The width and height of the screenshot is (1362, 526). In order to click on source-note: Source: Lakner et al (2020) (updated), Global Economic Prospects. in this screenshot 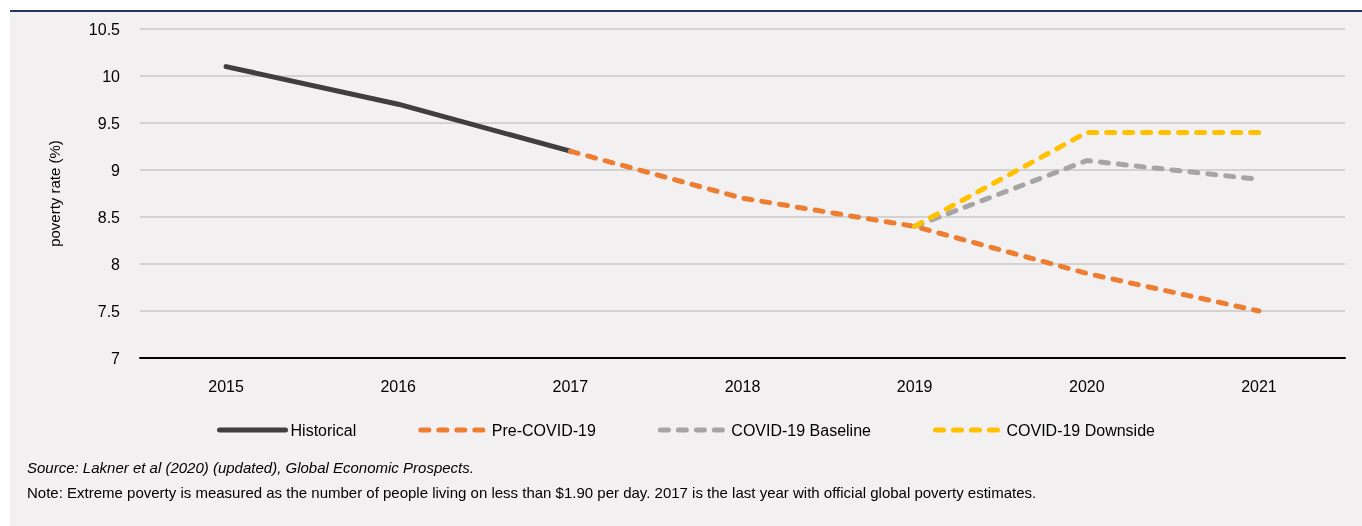, I will do `click(250, 467)`.